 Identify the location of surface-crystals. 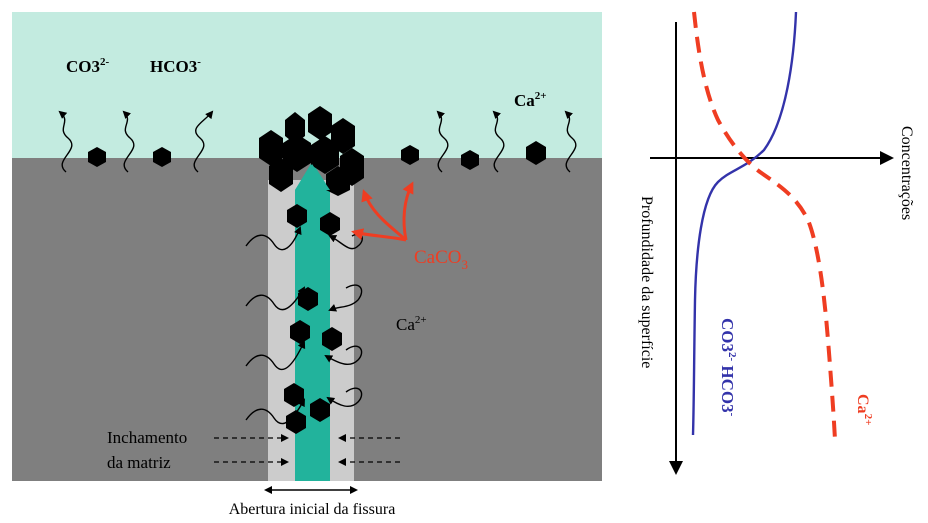
(317, 155).